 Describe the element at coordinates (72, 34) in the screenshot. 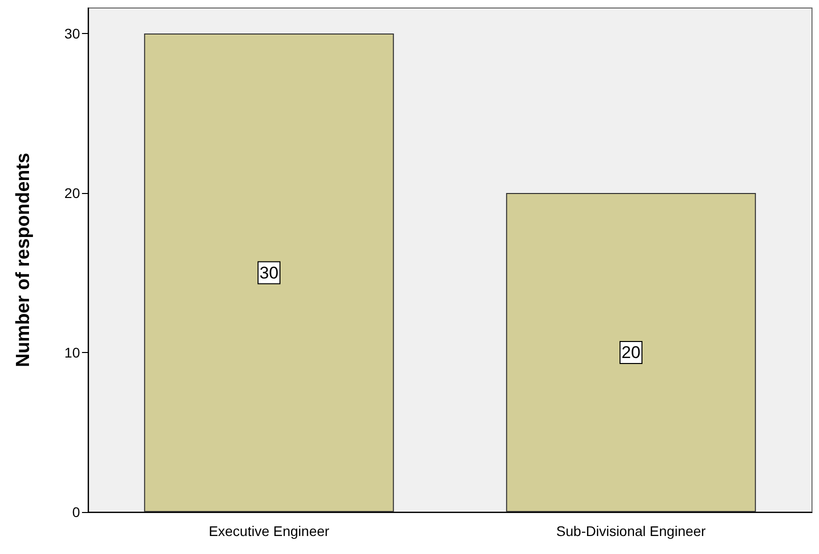

I see `y-tick-label: 30` at that location.